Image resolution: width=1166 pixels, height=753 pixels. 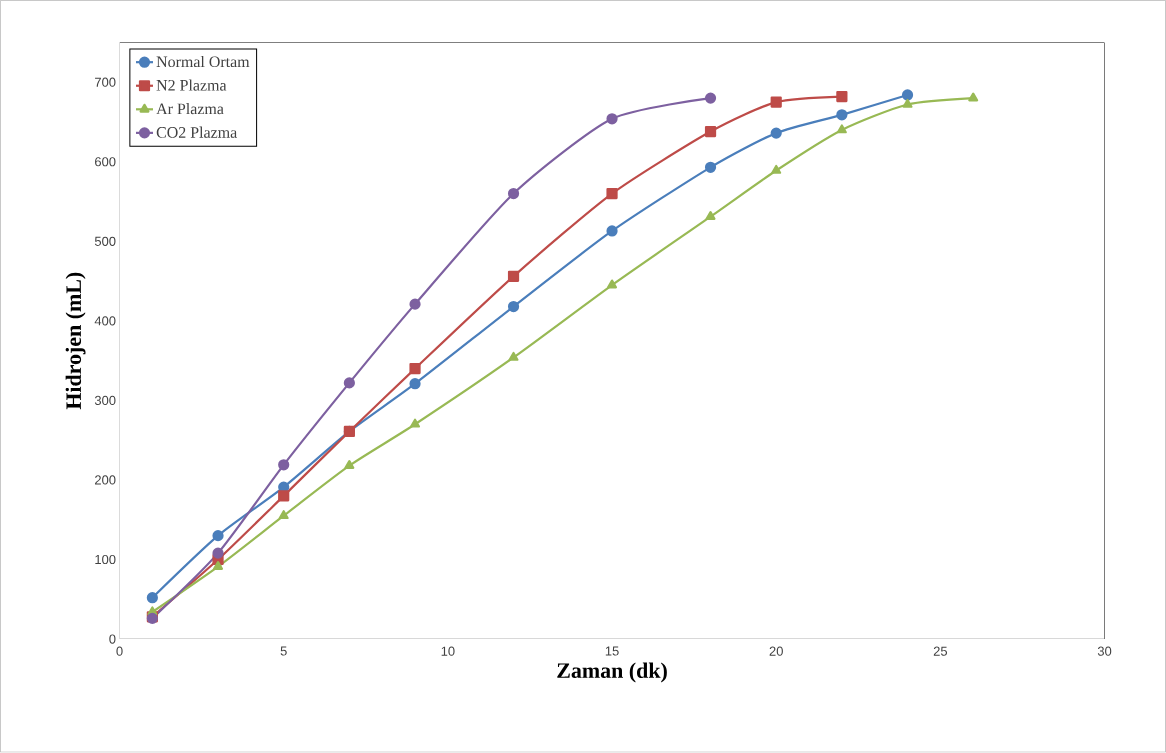 What do you see at coordinates (776, 651) in the screenshot?
I see `x-tick-label: 20` at bounding box center [776, 651].